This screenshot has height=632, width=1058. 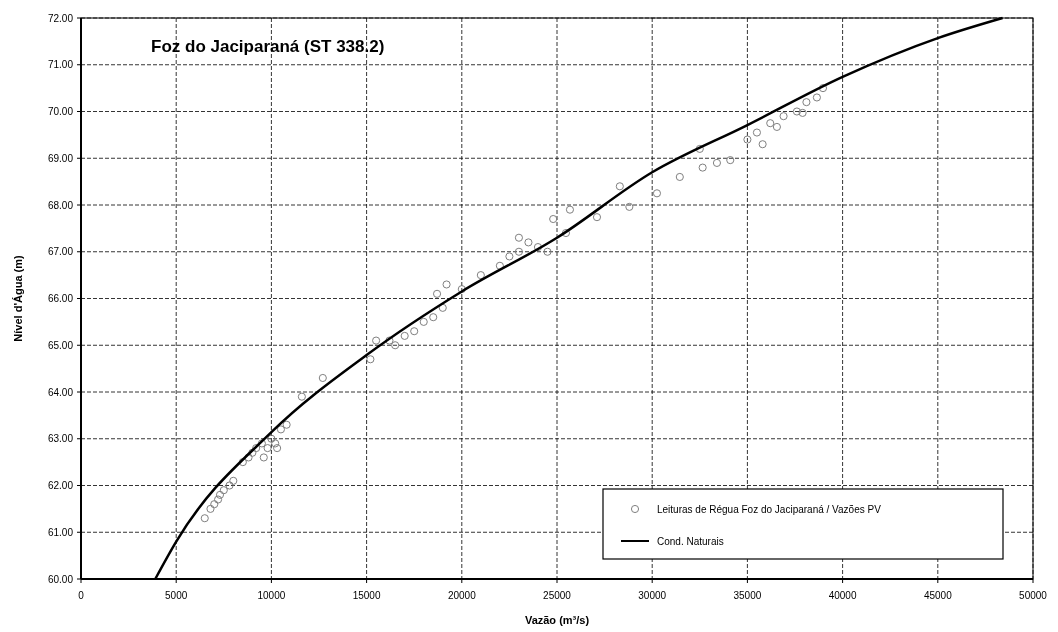 I want to click on y-tick-label: 68.00, so click(x=60, y=205).